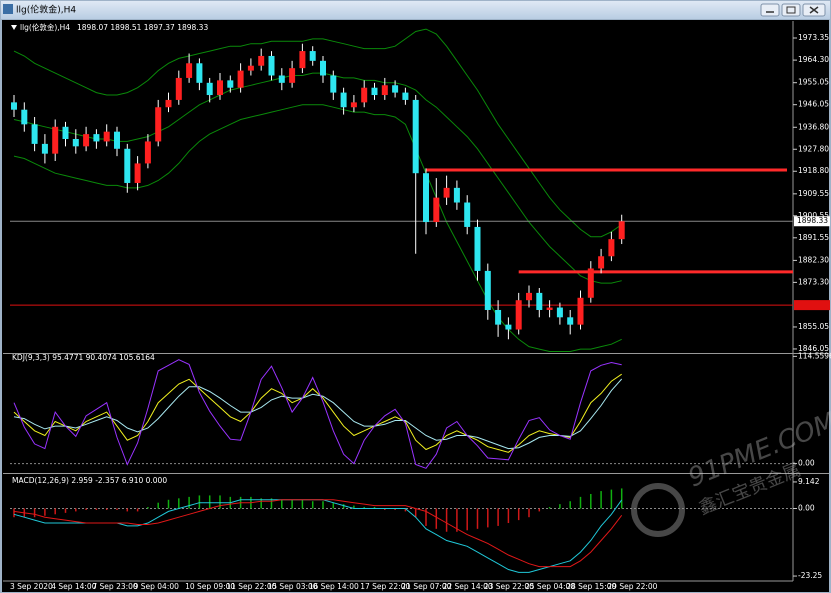  Describe the element at coordinates (8, 9) in the screenshot. I see `window-icon` at that location.